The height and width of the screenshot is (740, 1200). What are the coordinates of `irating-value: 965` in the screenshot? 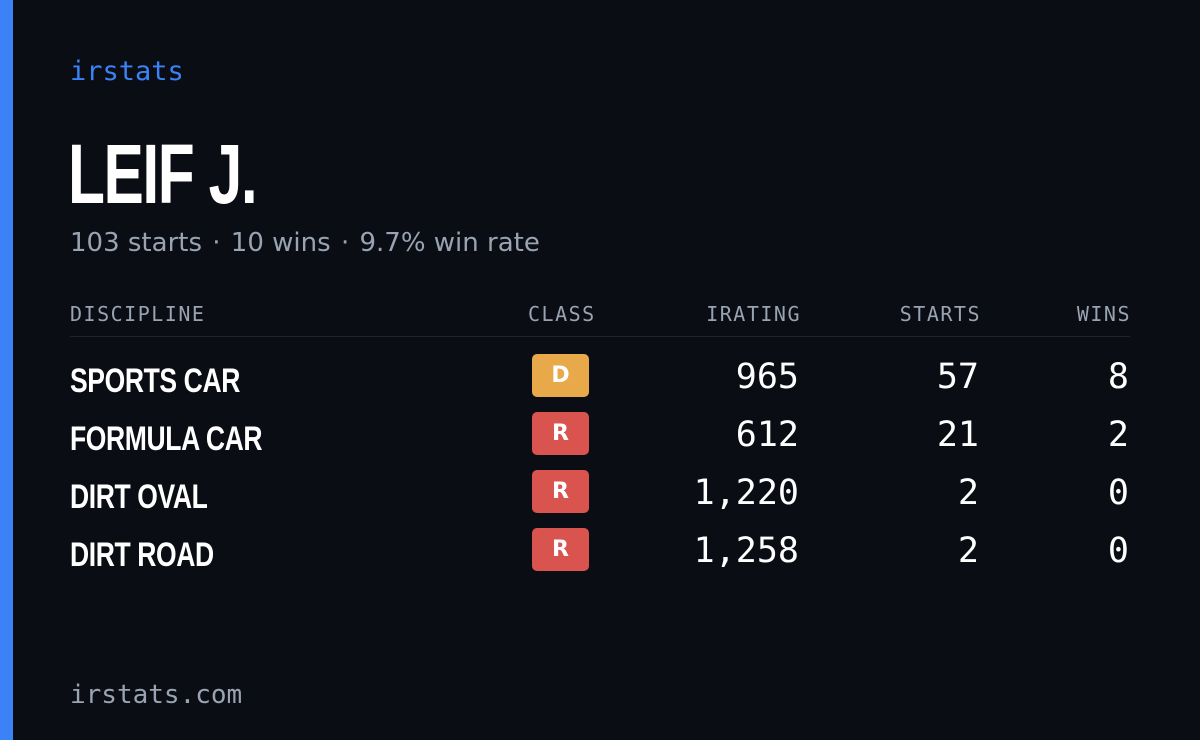 It's located at (767, 377).